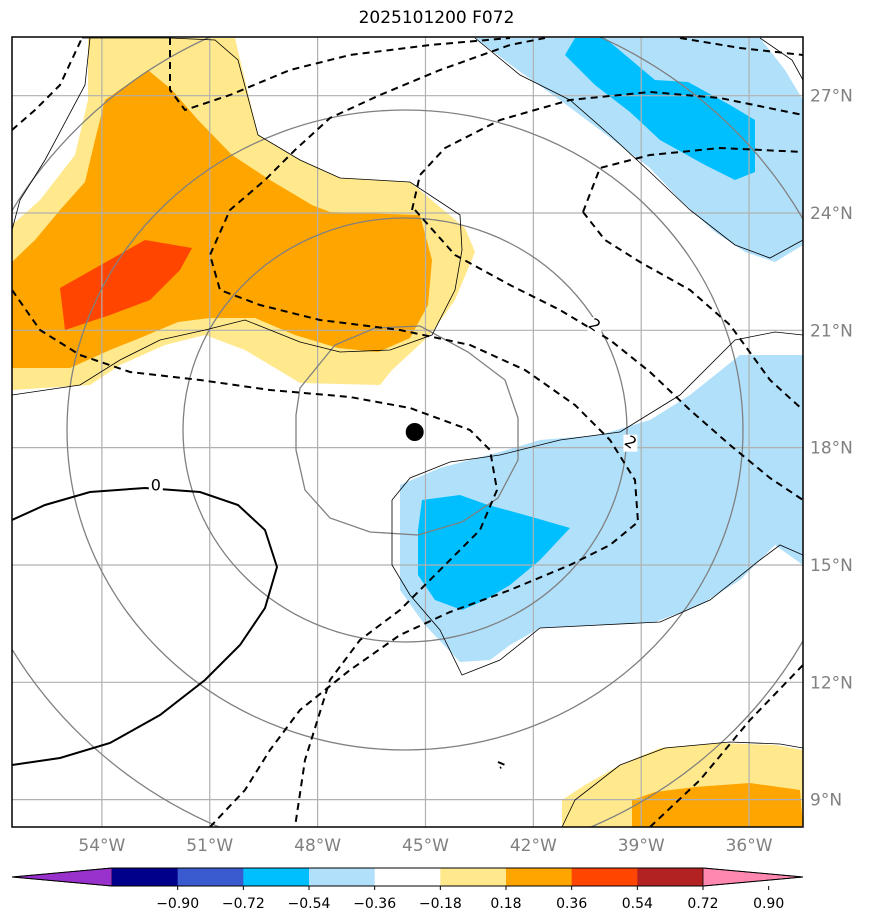 This screenshot has width=873, height=924. I want to click on longitude-tick-label: 51°W, so click(209, 846).